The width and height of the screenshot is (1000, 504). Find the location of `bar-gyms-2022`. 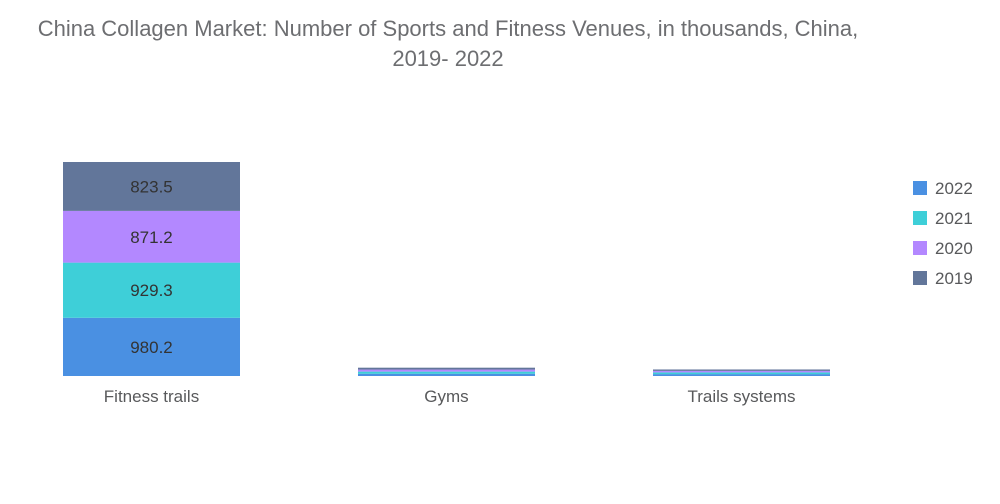

bar-gyms-2022 is located at coordinates (446, 374).